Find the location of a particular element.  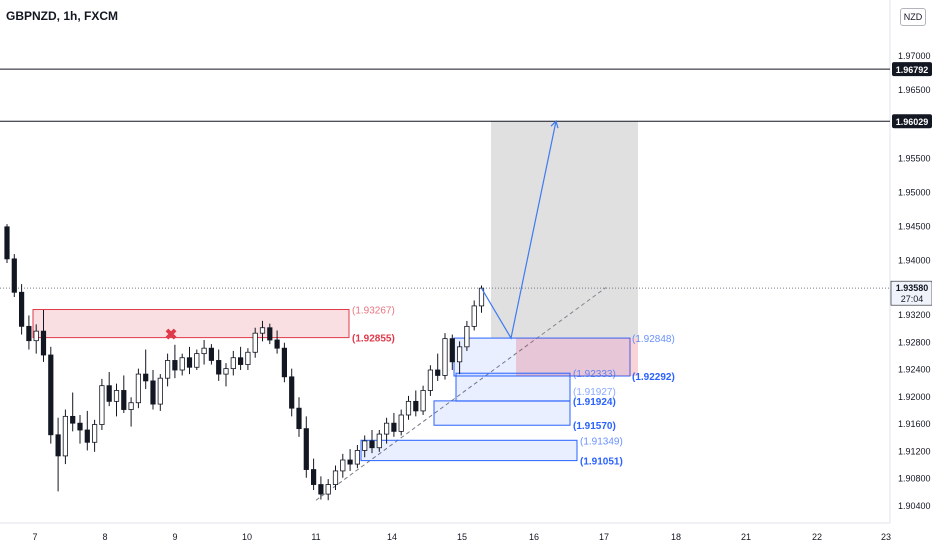

time-tick-label: 8 is located at coordinates (104, 537).